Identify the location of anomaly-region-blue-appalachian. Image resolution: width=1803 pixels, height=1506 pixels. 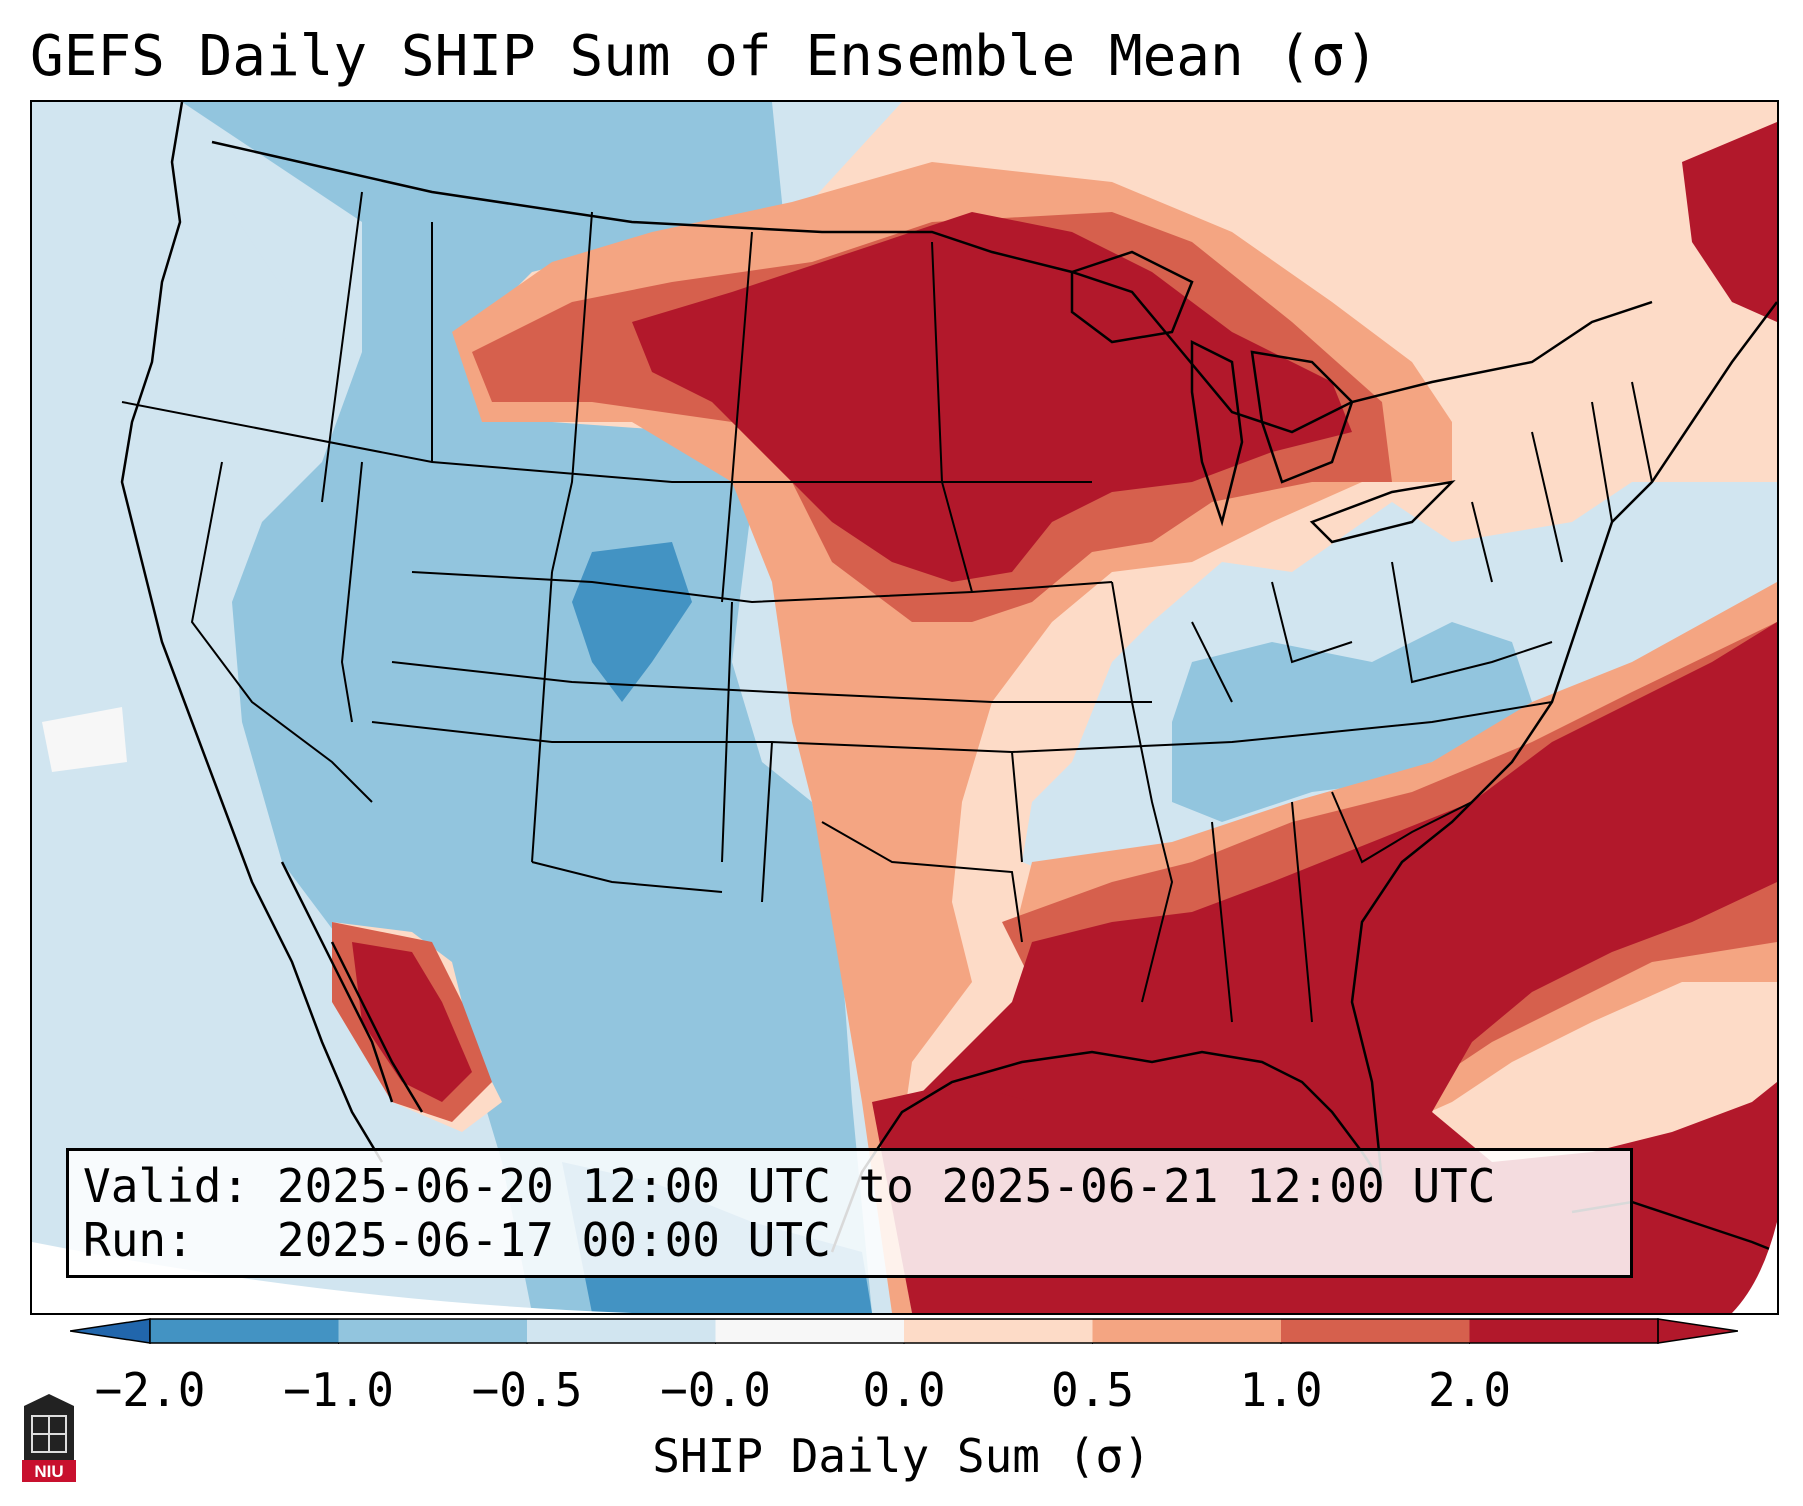
(1352, 722).